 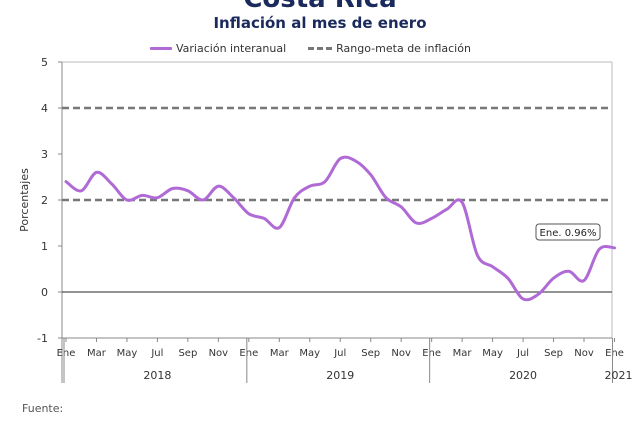 What do you see at coordinates (44, 108) in the screenshot?
I see `y-tick-label: 4` at bounding box center [44, 108].